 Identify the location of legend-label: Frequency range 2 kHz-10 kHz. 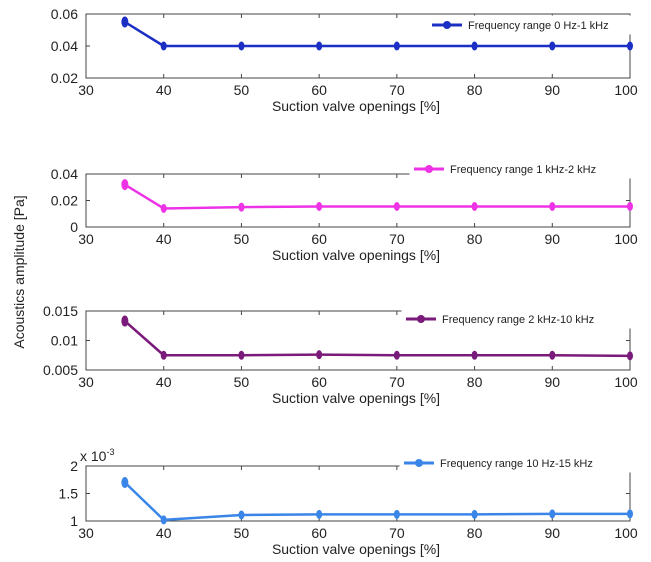
(518, 320).